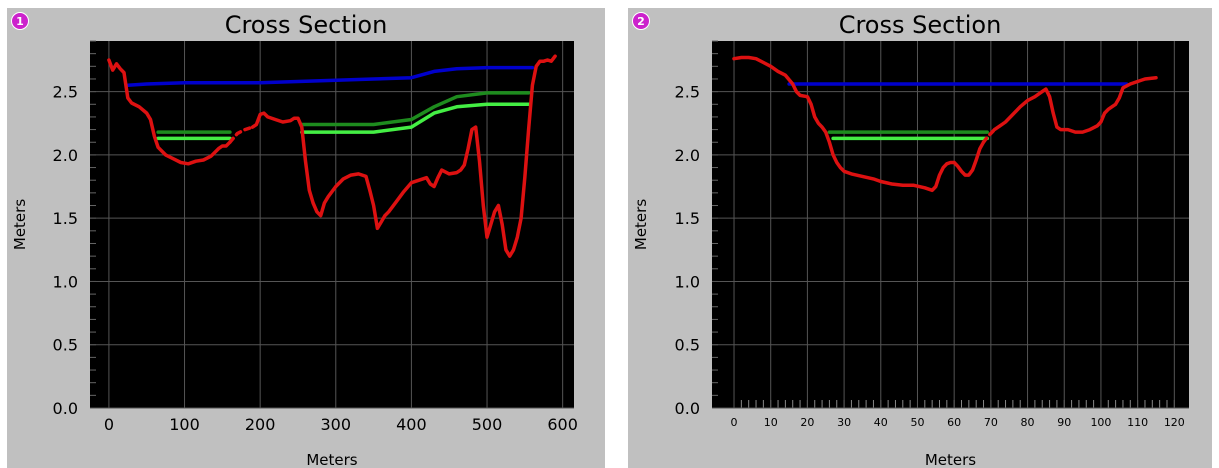 The image size is (1219, 468). What do you see at coordinates (641, 21) in the screenshot?
I see `chart-number-badge: 2` at bounding box center [641, 21].